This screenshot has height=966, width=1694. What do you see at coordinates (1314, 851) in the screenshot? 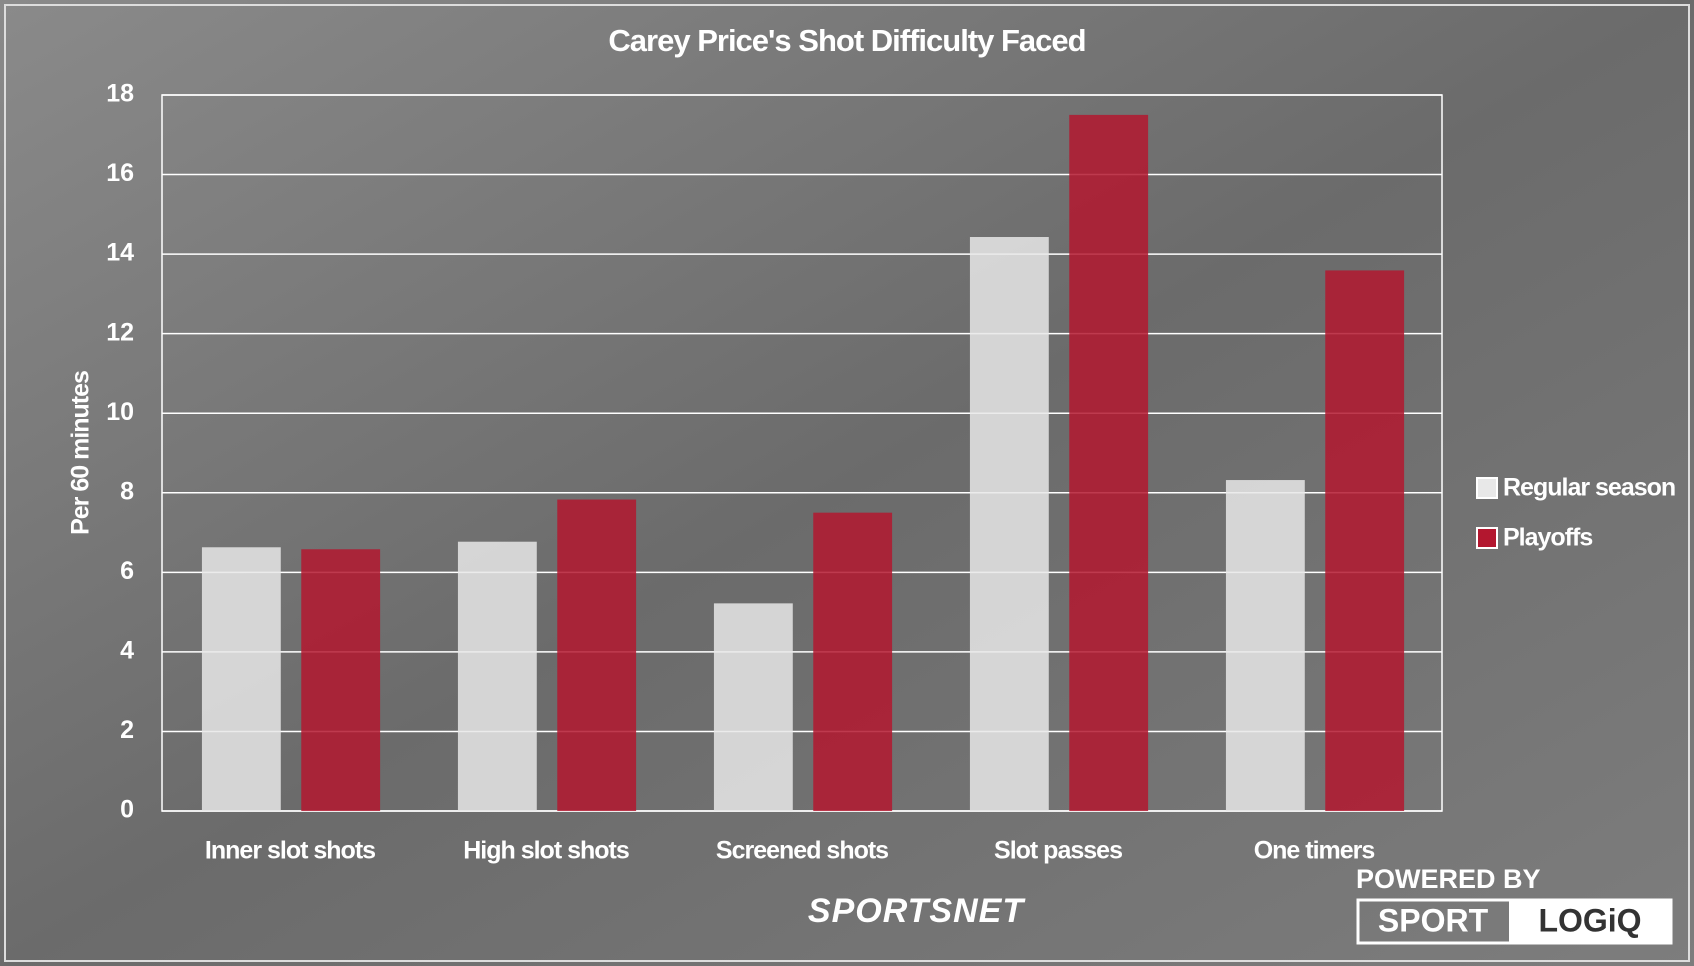
I see `x-tick-label: One timers` at bounding box center [1314, 851].